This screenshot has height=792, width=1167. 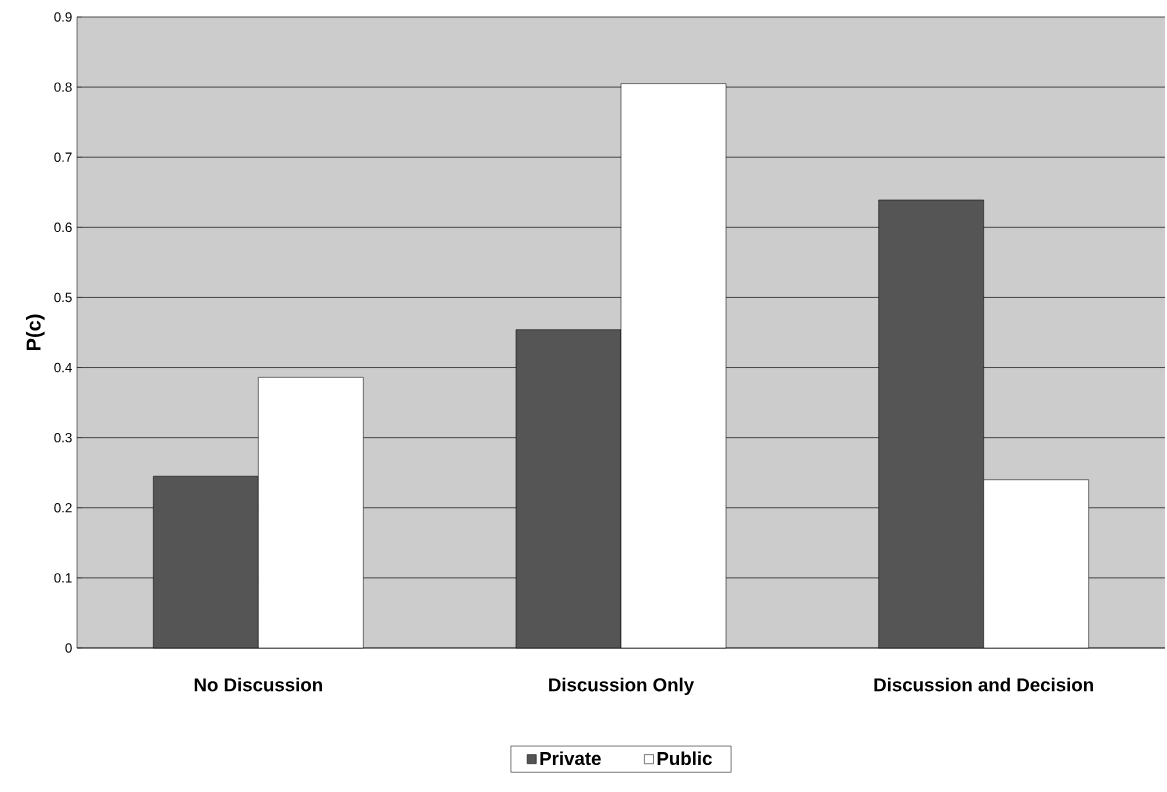 What do you see at coordinates (63, 508) in the screenshot?
I see `y-tick-label: 0.2` at bounding box center [63, 508].